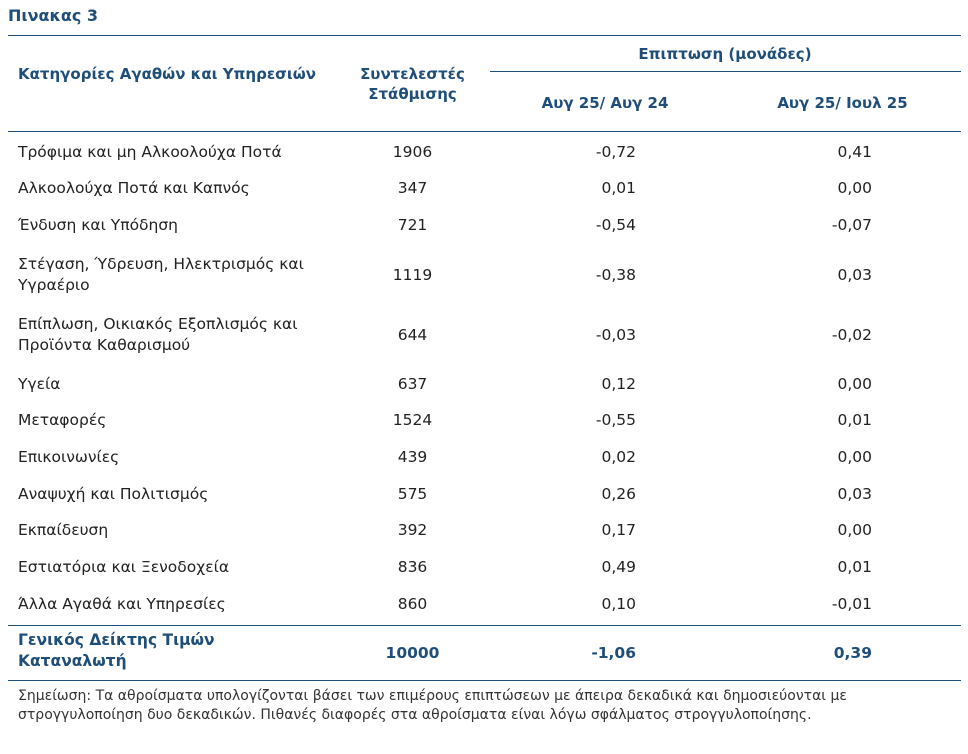  Describe the element at coordinates (116, 650) in the screenshot. I see `total-category: Γενικός Δείκτης Τιμών Καταναλωτή` at that location.